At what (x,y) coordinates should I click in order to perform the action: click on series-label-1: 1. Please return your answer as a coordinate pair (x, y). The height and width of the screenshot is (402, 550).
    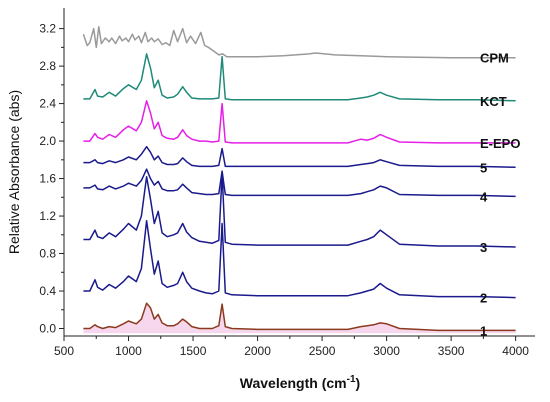
    Looking at the image, I should click on (483, 330).